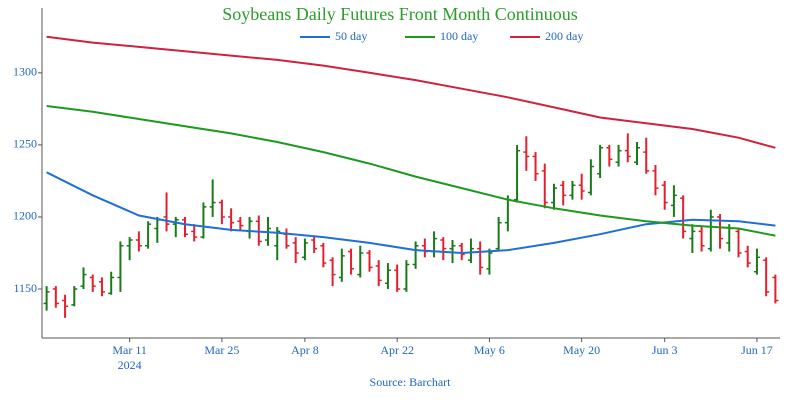  Describe the element at coordinates (581, 350) in the screenshot. I see `x-tick-label: May 20` at that location.